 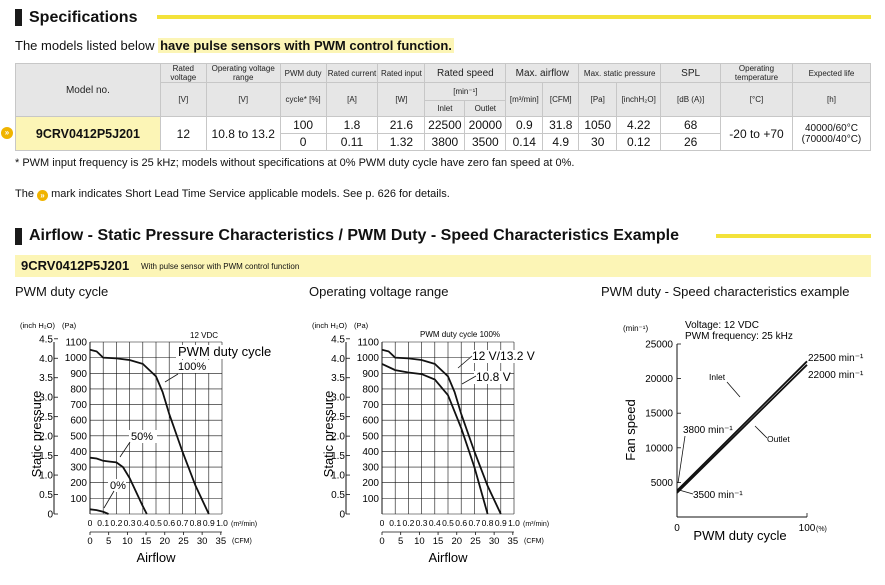 I want to click on x-tick-label-cfm: 35, so click(x=513, y=541).